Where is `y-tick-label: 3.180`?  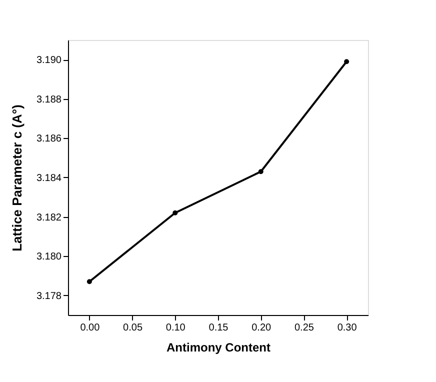 y-tick-label: 3.180 is located at coordinates (49, 257).